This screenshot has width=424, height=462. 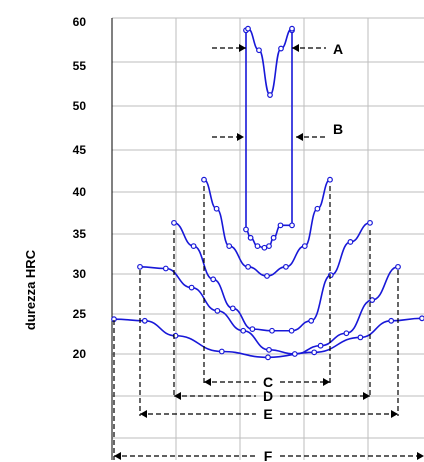 I want to click on y-tick-label: 60, so click(x=80, y=22).